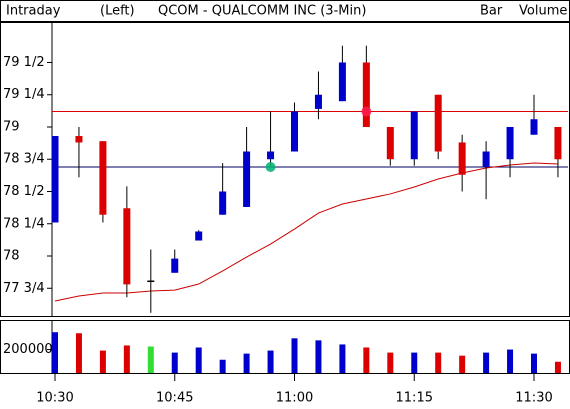 The image size is (570, 409). What do you see at coordinates (24, 288) in the screenshot?
I see `y-tick-label: 77 3/4` at bounding box center [24, 288].